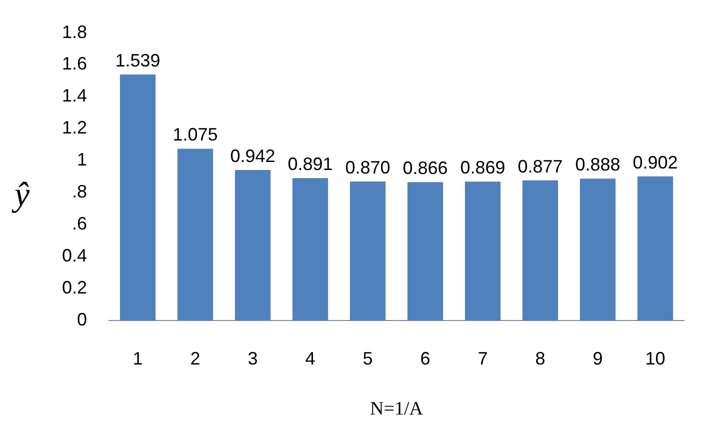 This screenshot has width=702, height=429. What do you see at coordinates (655, 162) in the screenshot?
I see `data-label: 0.902` at bounding box center [655, 162].